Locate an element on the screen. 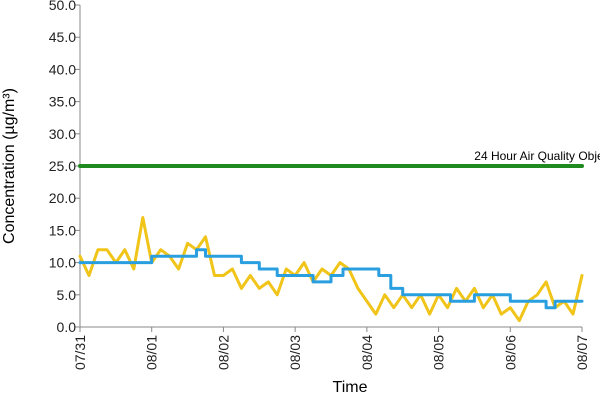 This screenshot has width=600, height=400. y-tick-label: 50.0 is located at coordinates (62, 6).